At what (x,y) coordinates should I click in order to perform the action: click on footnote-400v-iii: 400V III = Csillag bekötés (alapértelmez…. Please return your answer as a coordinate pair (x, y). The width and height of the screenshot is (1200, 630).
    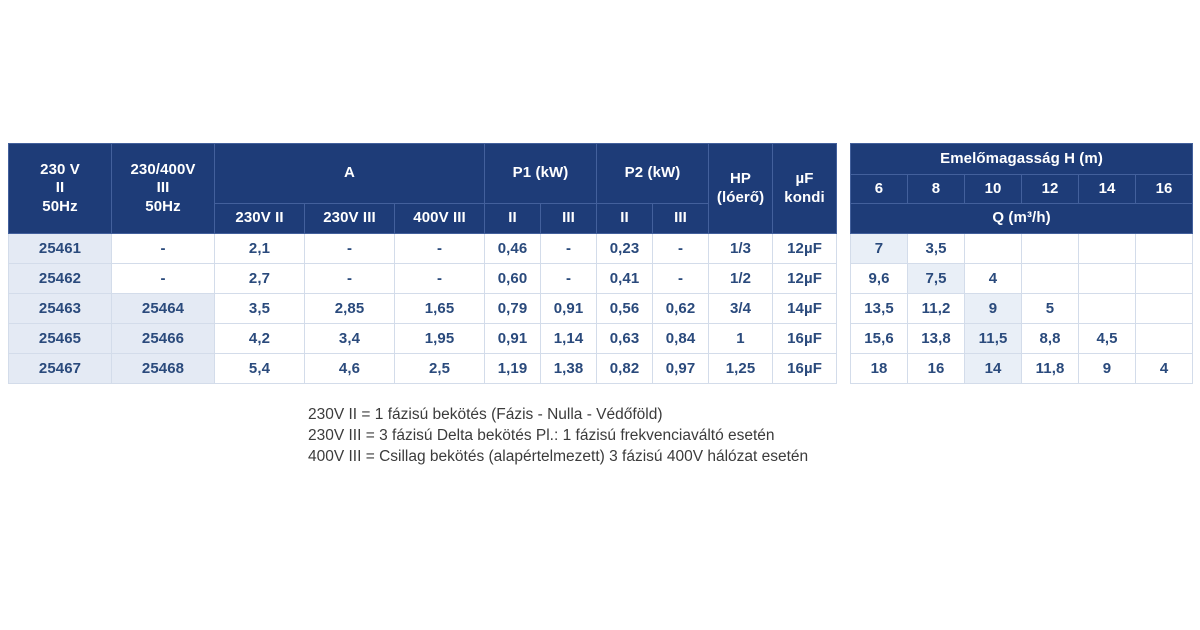
    Looking at the image, I should click on (558, 456).